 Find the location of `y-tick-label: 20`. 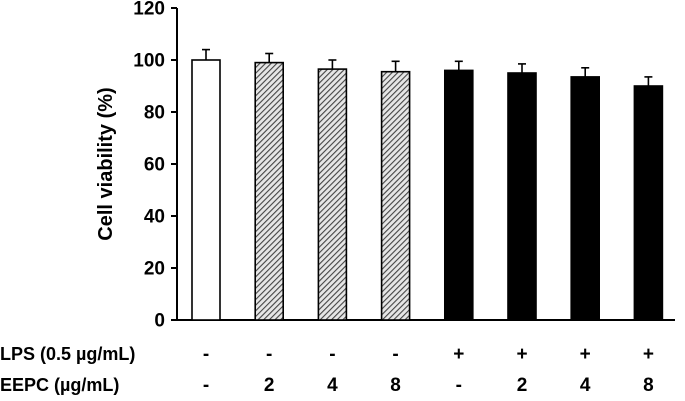

y-tick-label: 20 is located at coordinates (154, 269).